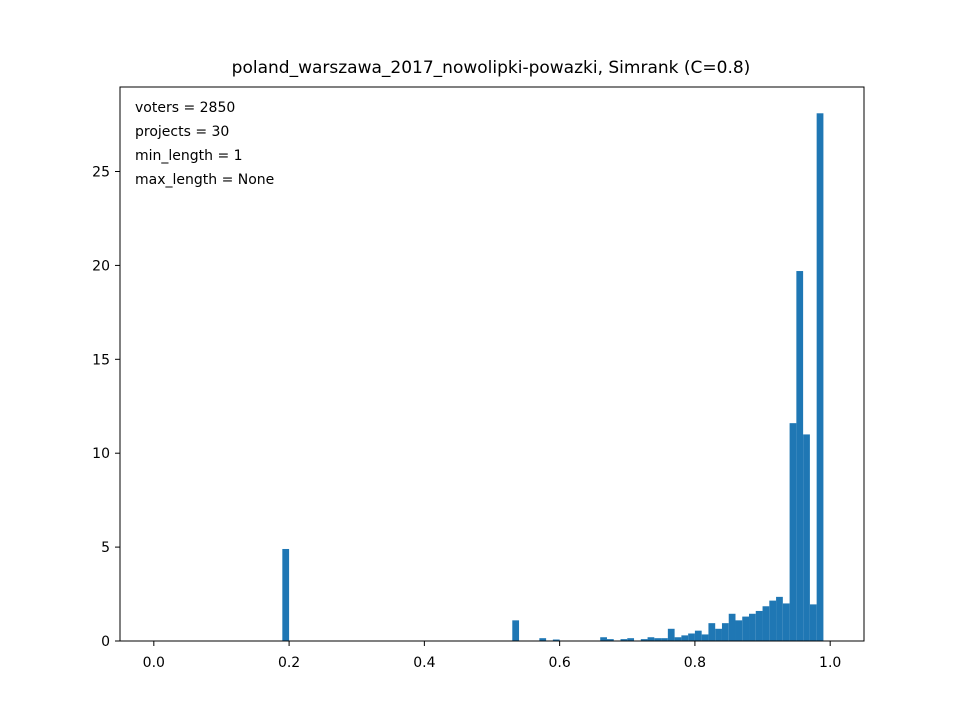  Describe the element at coordinates (560, 663) in the screenshot. I see `x-tick-label: 0.6` at that location.